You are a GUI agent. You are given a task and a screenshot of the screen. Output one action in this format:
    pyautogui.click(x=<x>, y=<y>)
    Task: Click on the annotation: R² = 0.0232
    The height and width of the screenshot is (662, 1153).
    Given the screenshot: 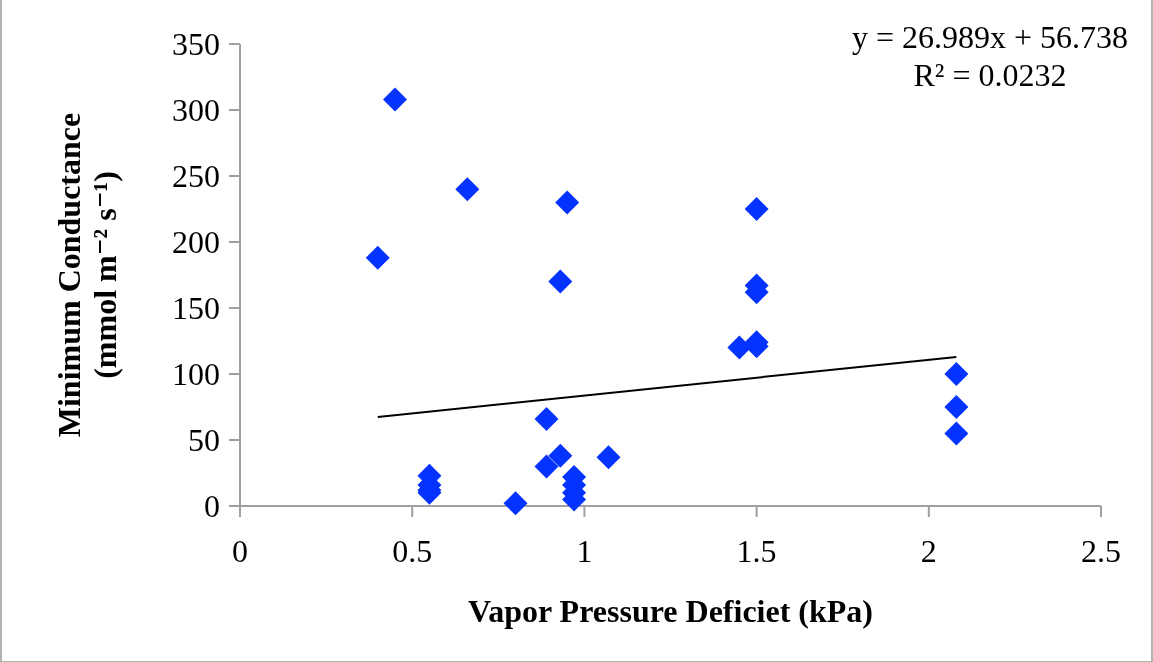 What is the action you would take?
    pyautogui.click(x=990, y=75)
    